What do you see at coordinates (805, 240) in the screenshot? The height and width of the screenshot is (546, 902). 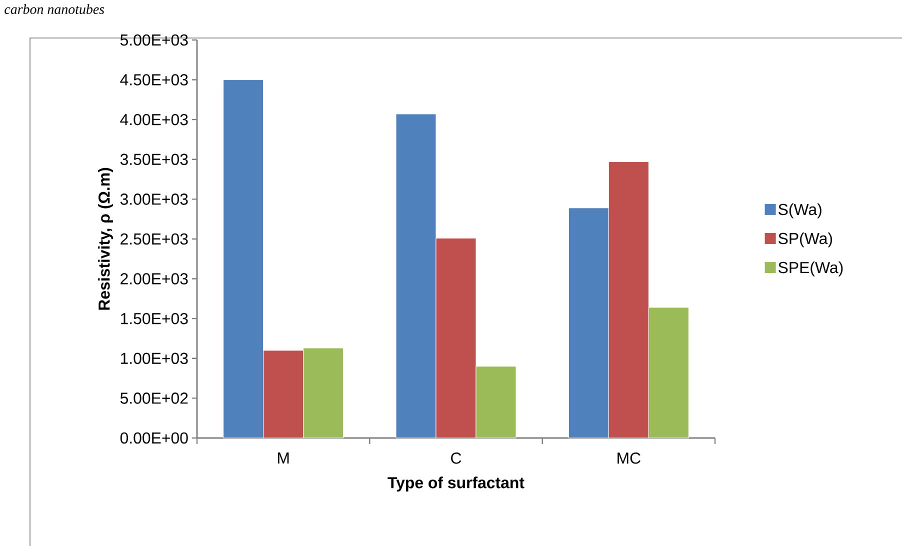 I see `legend-label: SP(Wa)` at bounding box center [805, 240].